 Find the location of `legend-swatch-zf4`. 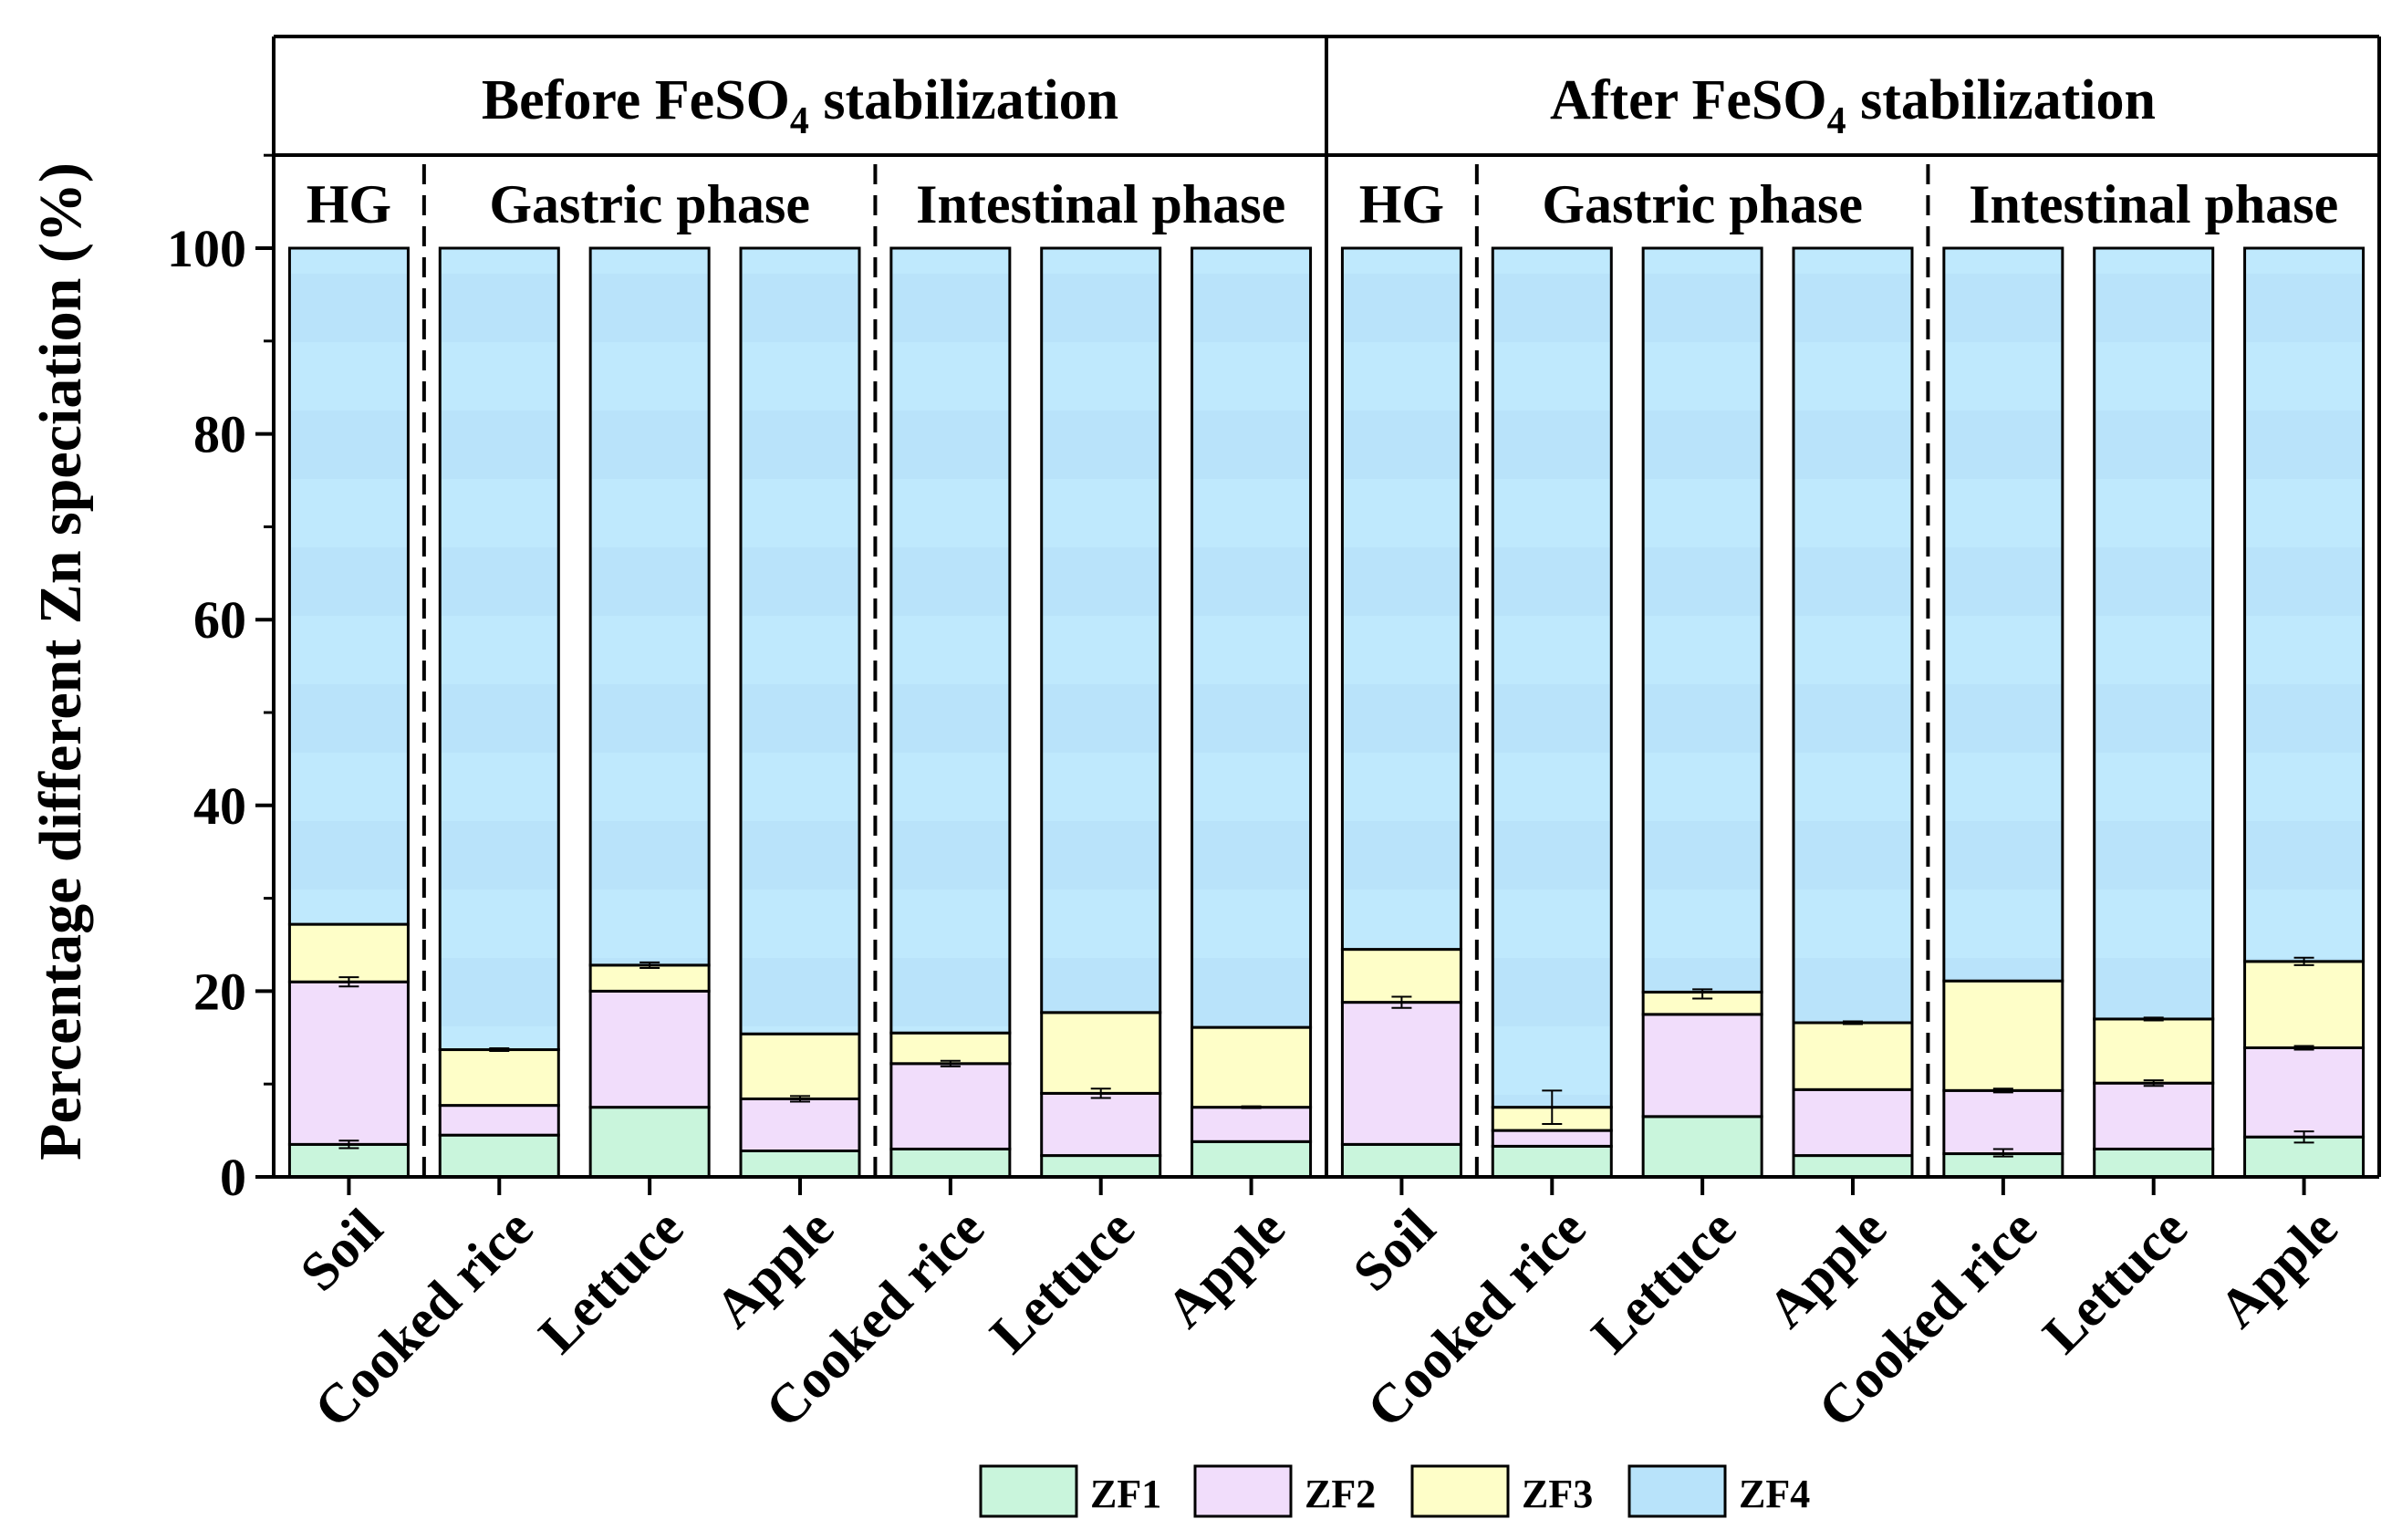

legend-swatch-zf4 is located at coordinates (1677, 1491).